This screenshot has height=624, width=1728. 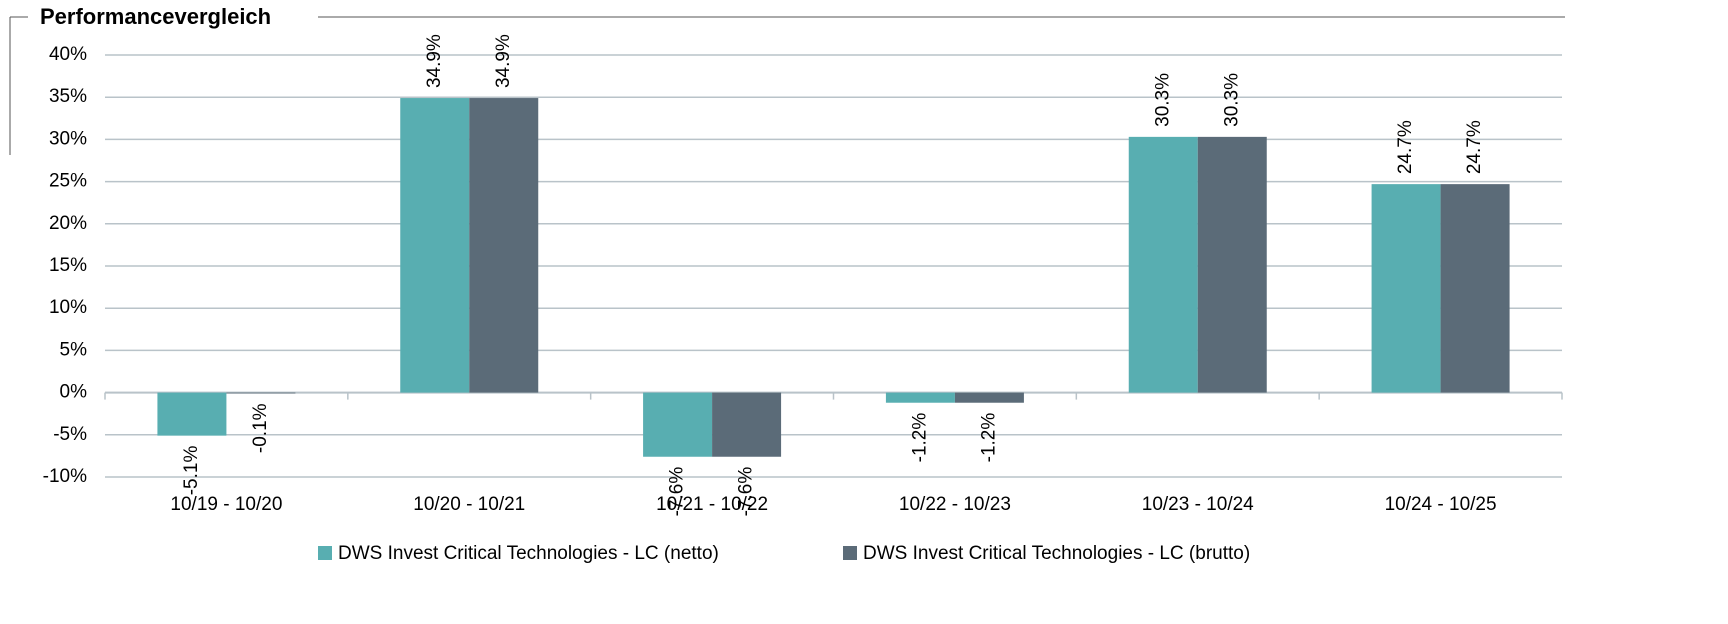 What do you see at coordinates (68, 223) in the screenshot?
I see `y-tick-label: 20%` at bounding box center [68, 223].